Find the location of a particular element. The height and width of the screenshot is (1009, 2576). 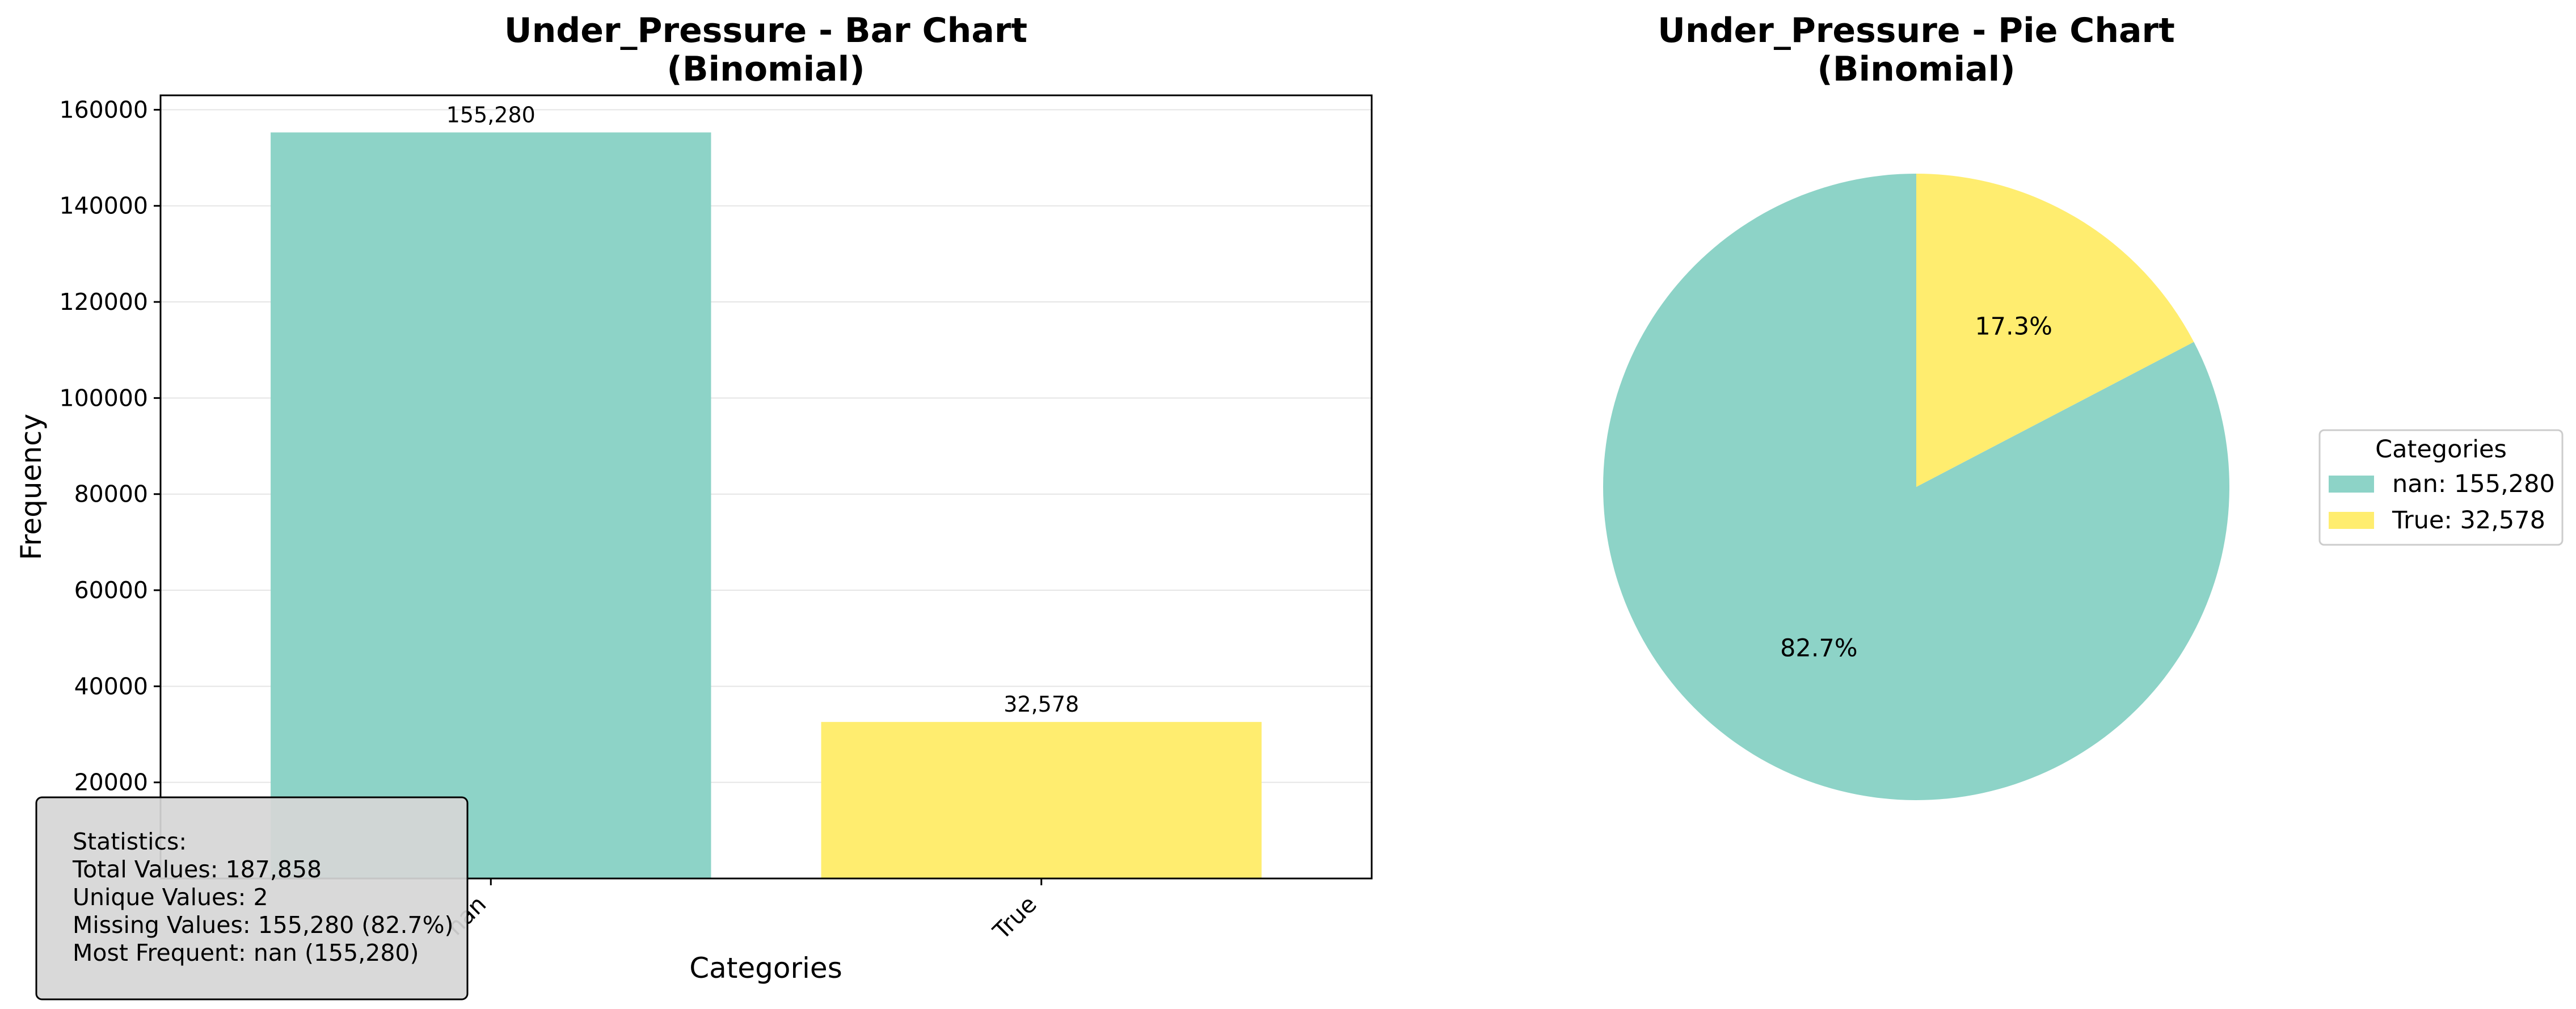

stats-line-missing: Missing Values: 155,280 (82.7%) is located at coordinates (263, 925).